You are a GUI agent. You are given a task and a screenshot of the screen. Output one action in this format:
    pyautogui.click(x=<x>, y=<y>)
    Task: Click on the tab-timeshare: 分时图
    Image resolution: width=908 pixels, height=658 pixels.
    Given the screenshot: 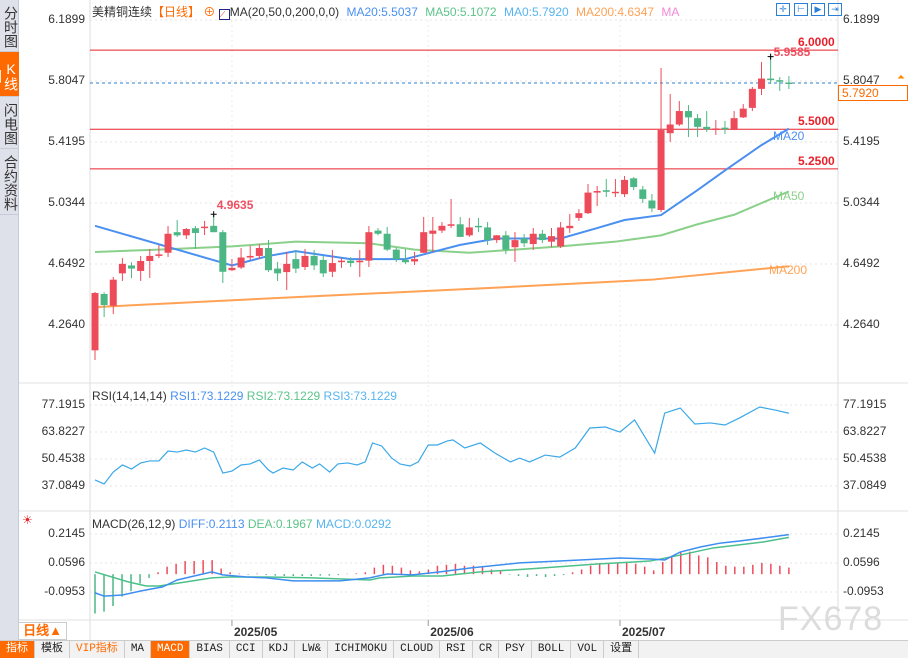 What is the action you would take?
    pyautogui.click(x=9, y=26)
    